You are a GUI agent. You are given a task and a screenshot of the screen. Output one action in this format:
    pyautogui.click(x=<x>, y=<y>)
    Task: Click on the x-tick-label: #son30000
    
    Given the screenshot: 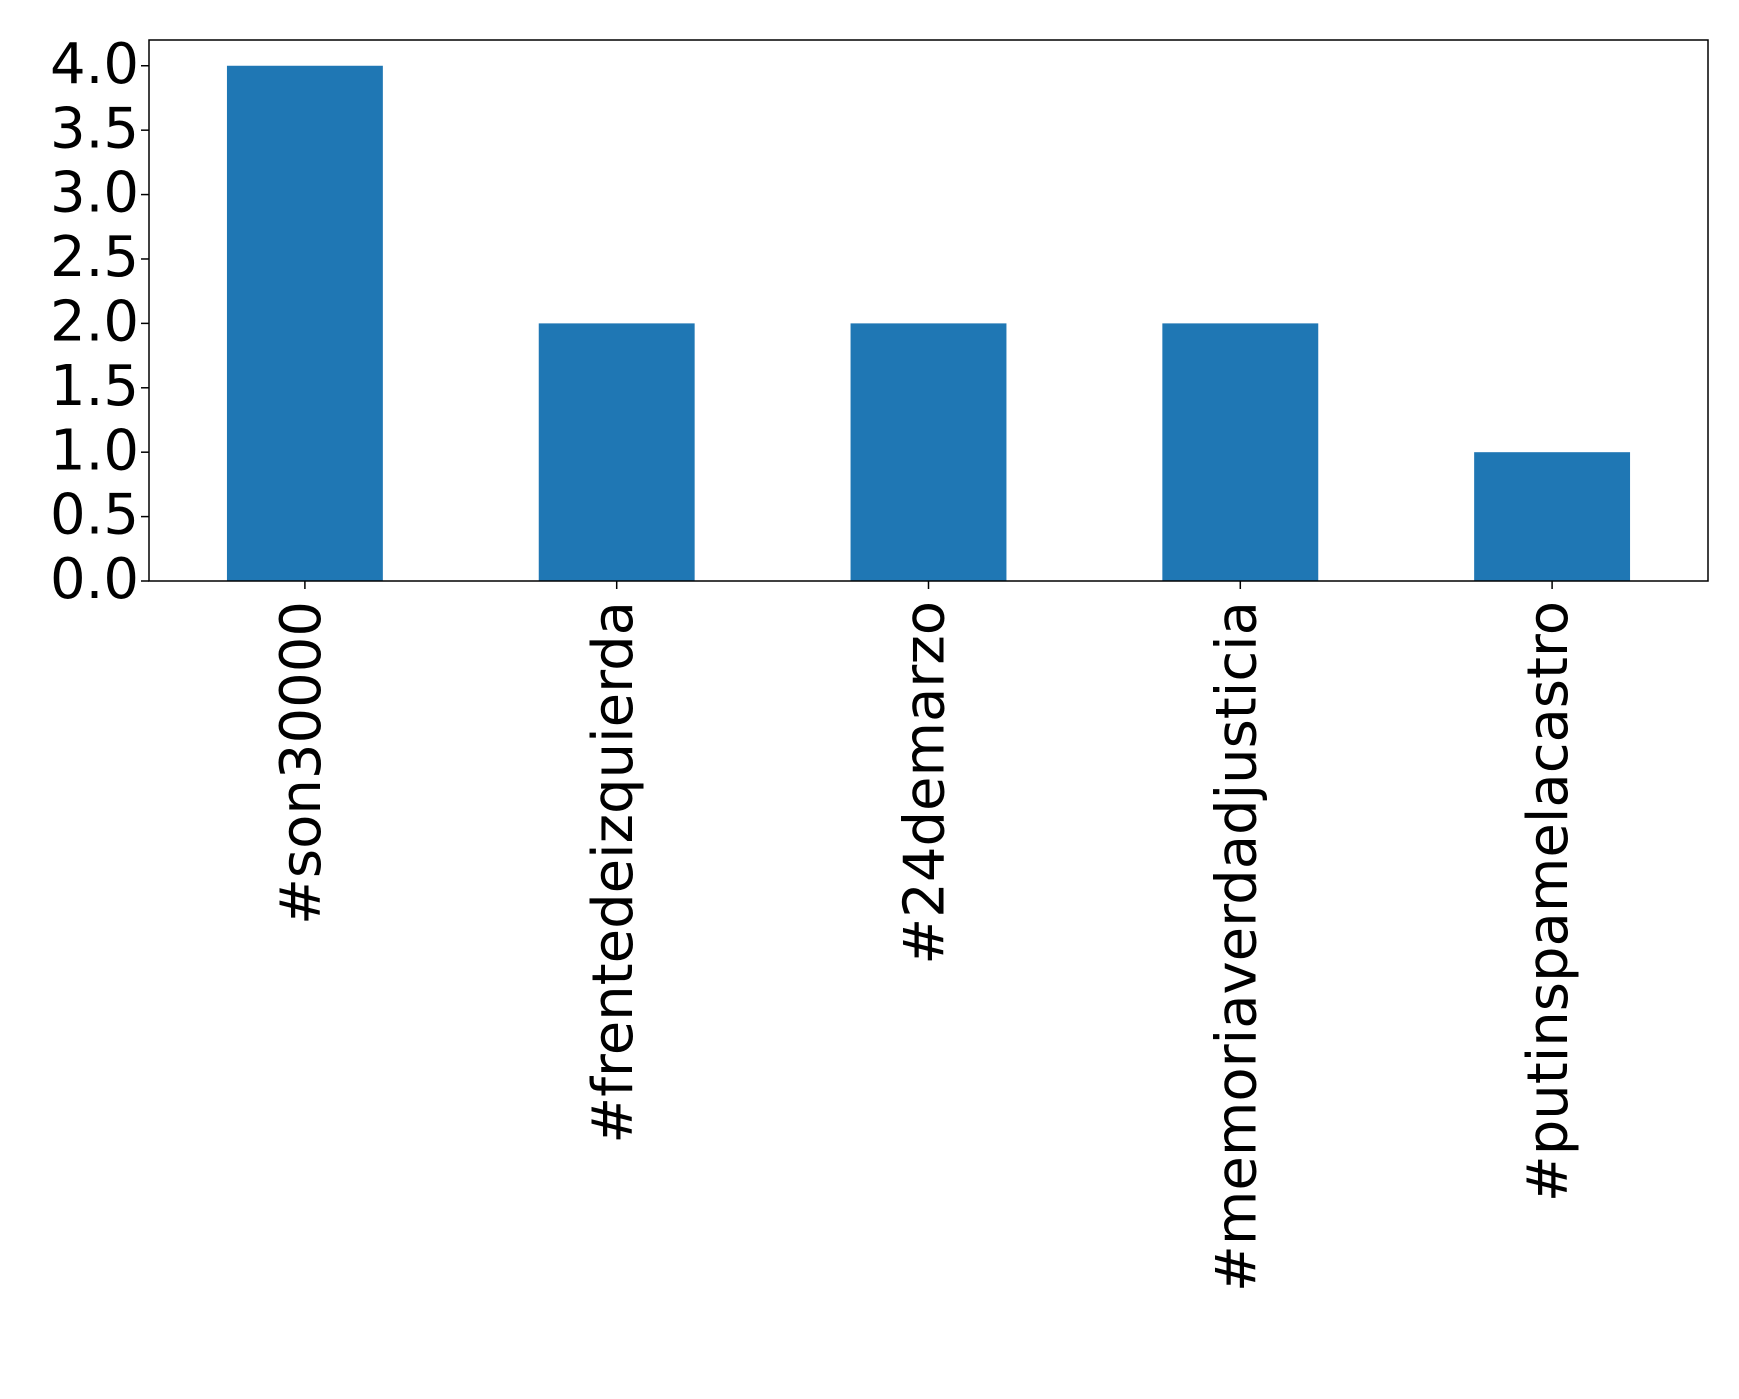 What is the action you would take?
    pyautogui.click(x=301, y=763)
    